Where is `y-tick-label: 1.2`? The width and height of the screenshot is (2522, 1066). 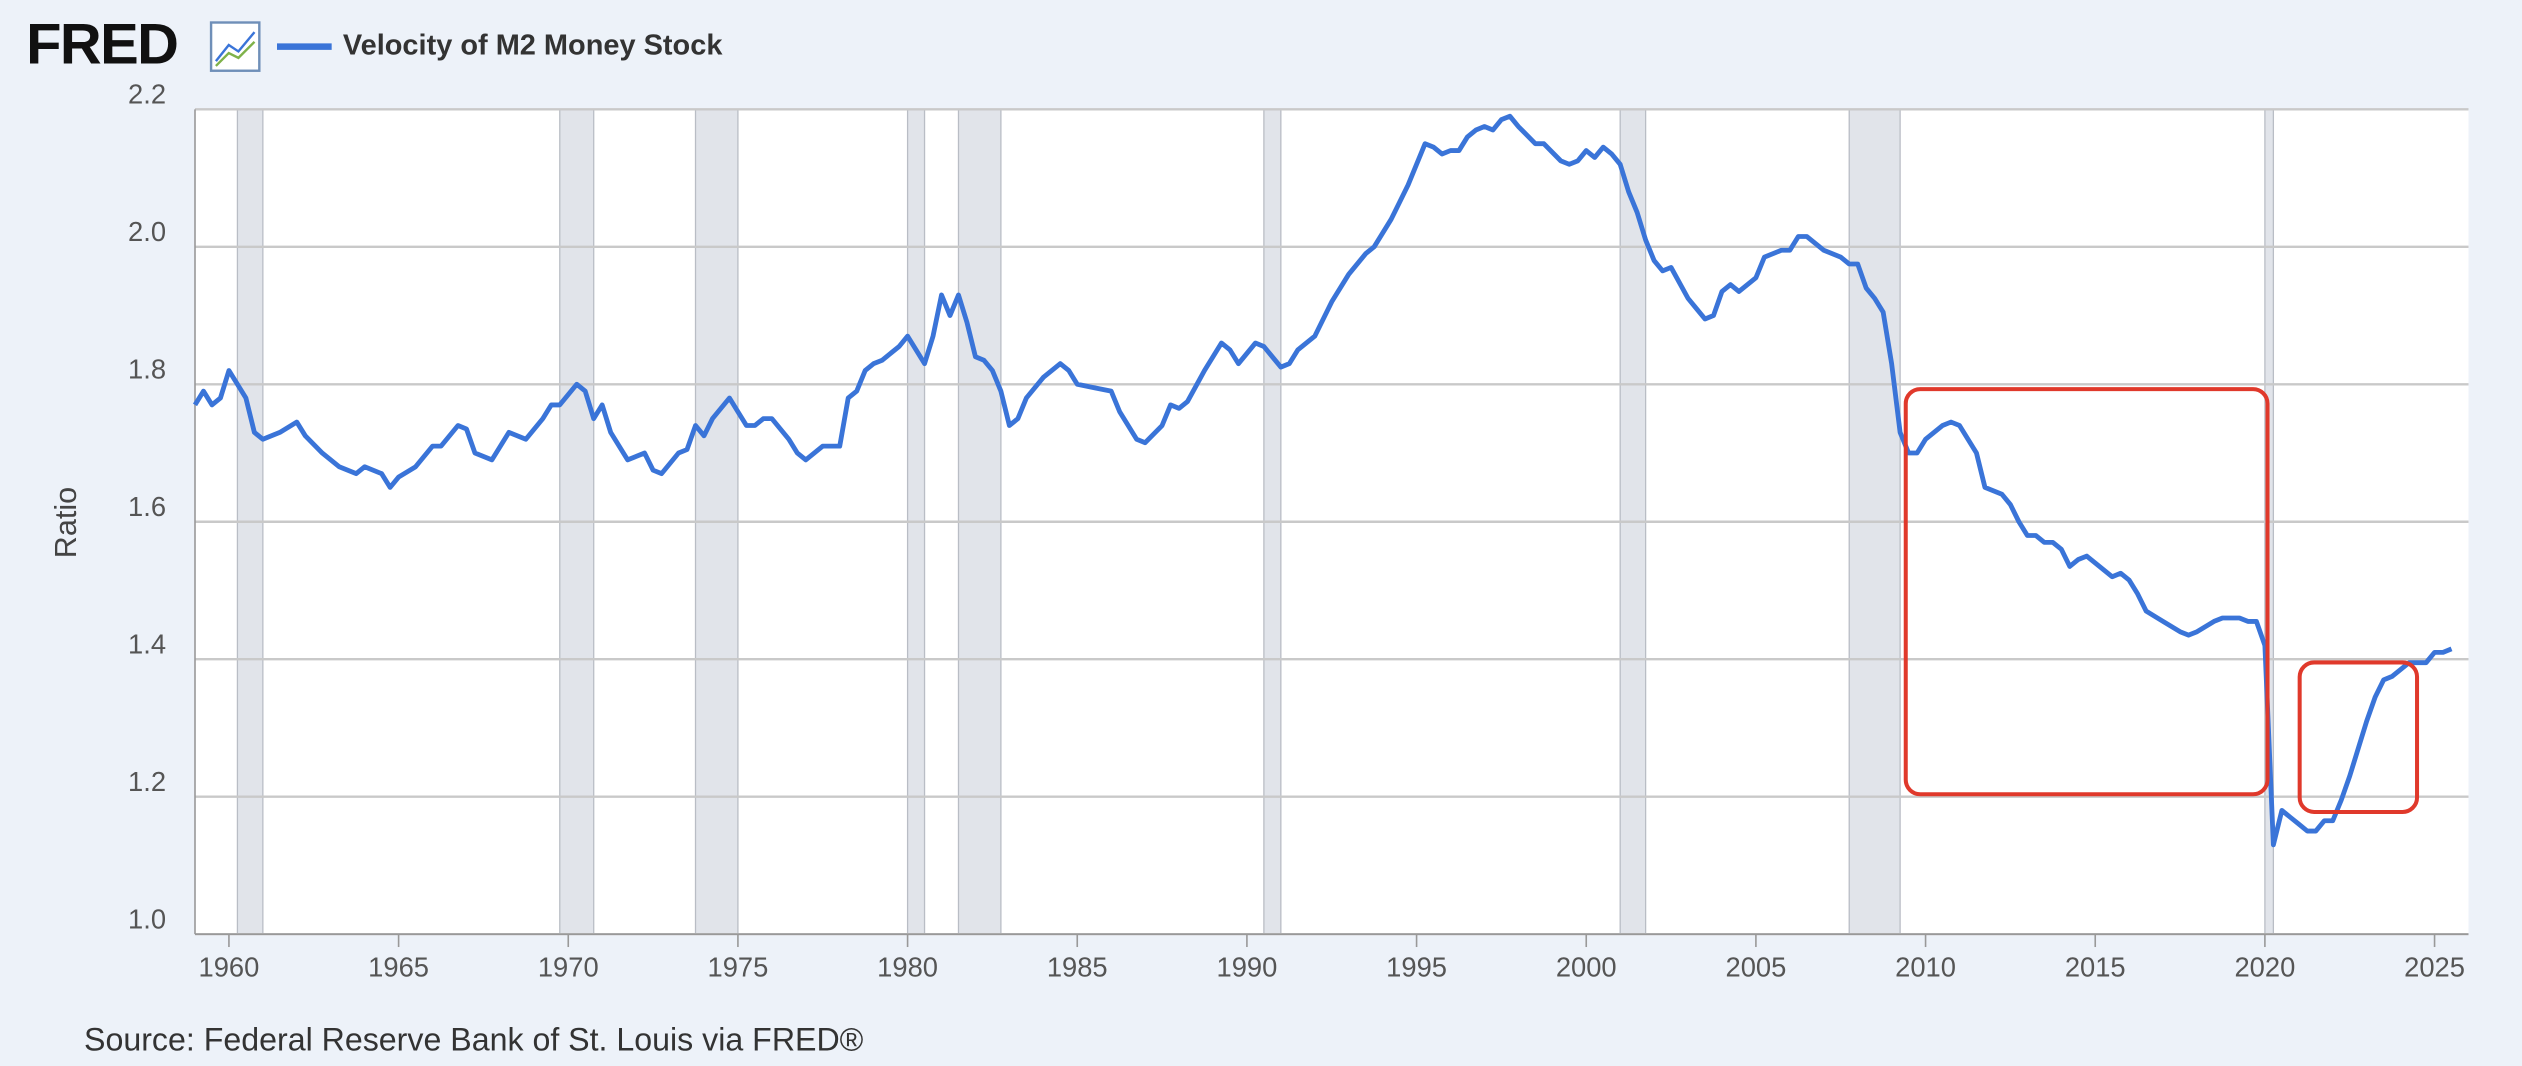
y-tick-label: 1.2 is located at coordinates (147, 781).